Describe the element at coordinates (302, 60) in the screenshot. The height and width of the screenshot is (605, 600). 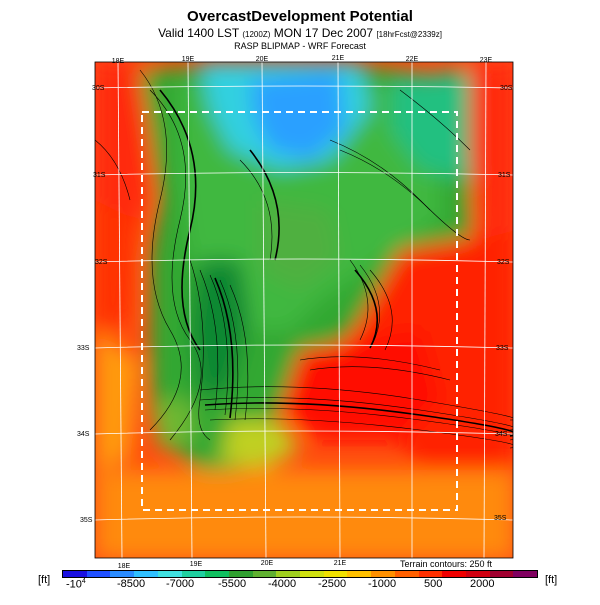
I see `lon-labels-top: 18E 19E 20E 21E 22E 23E` at that location.